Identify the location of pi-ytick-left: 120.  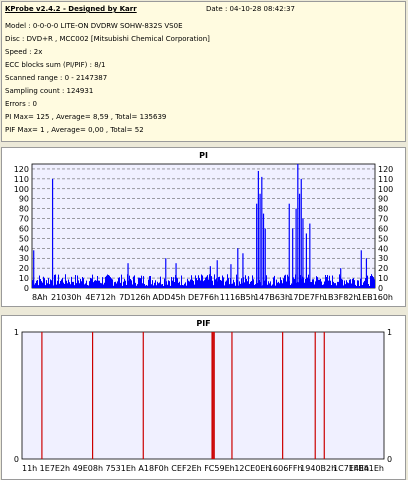
(21, 169).